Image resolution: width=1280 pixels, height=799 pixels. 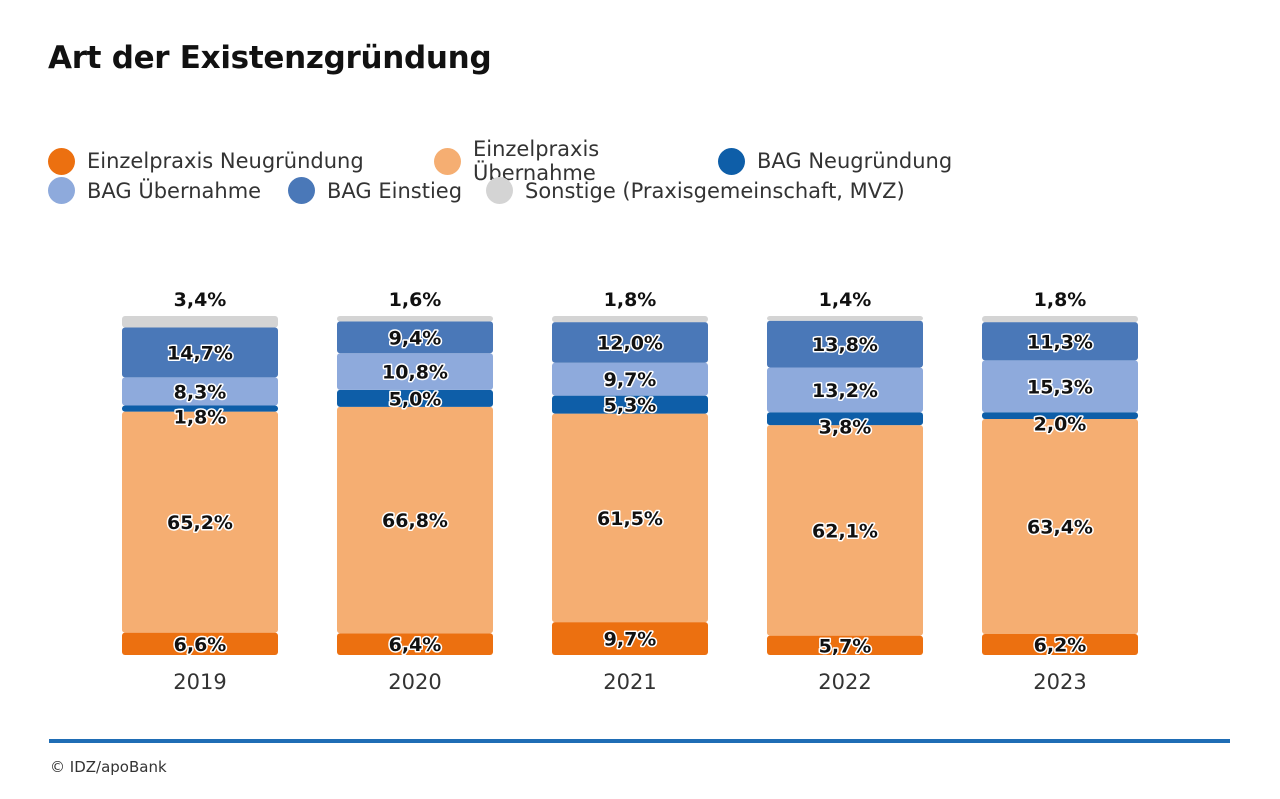 I want to click on data-label: 1,4%, so click(x=845, y=300).